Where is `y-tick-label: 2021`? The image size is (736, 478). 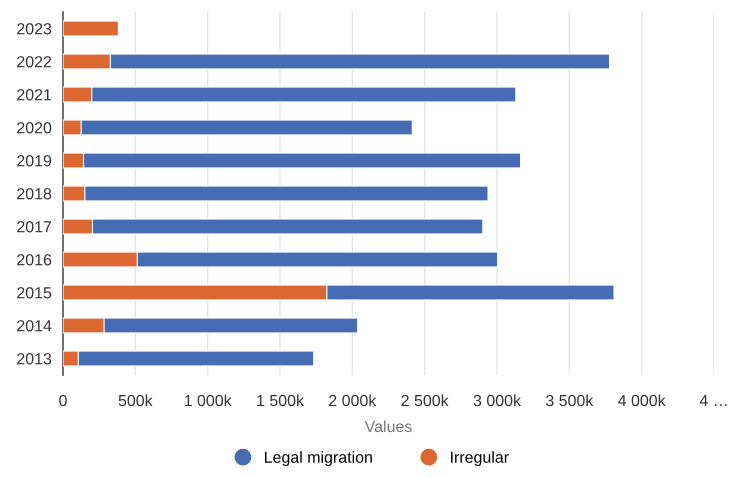 y-tick-label: 2021 is located at coordinates (34, 94).